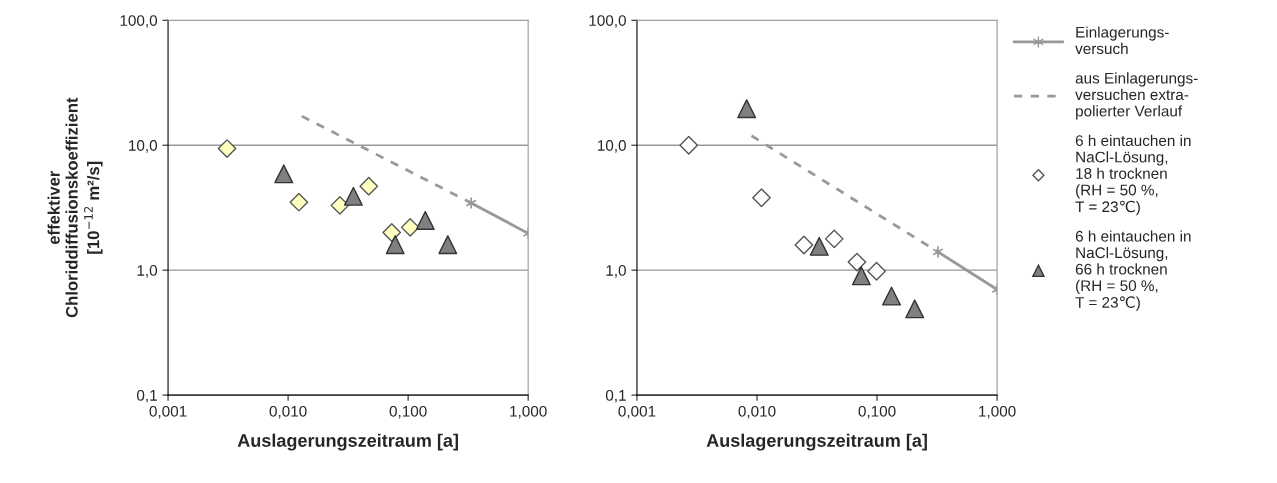 The height and width of the screenshot is (483, 1277). Describe the element at coordinates (1136, 96) in the screenshot. I see `legend-label: aus Einlagerungs- versuchen extra- polierter Verlauf` at that location.